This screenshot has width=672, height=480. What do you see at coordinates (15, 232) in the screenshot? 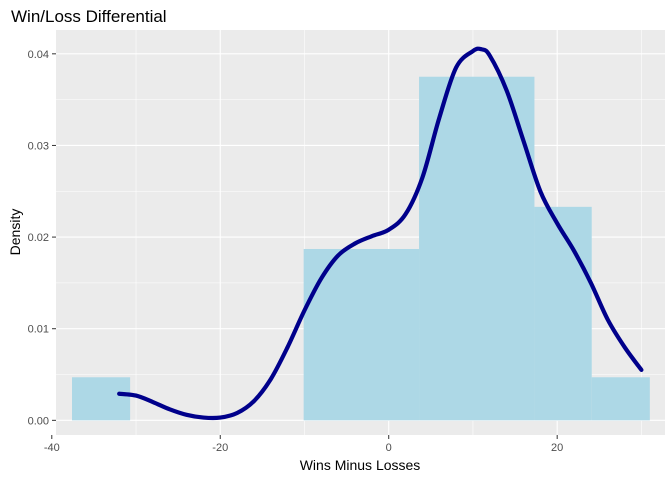
I see `y-axis-title: Density` at bounding box center [15, 232].